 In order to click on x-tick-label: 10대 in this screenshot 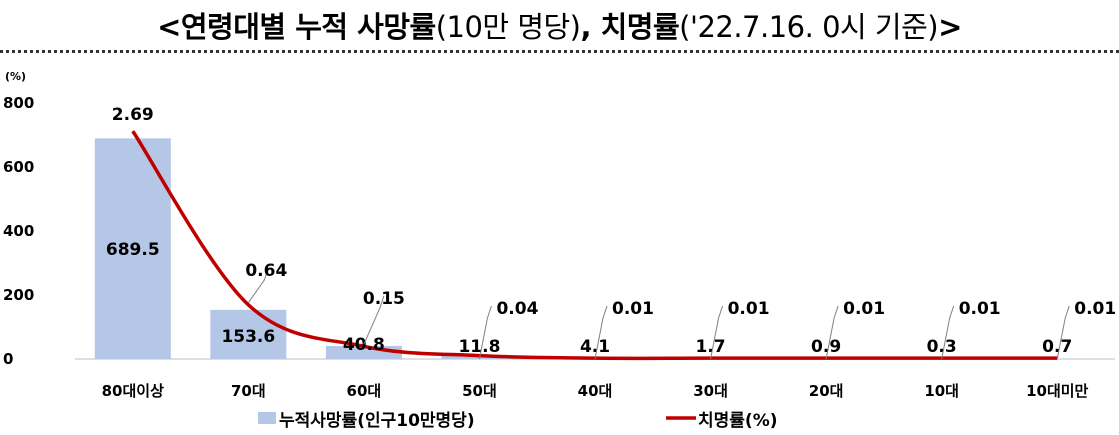, I will do `click(941, 391)`.